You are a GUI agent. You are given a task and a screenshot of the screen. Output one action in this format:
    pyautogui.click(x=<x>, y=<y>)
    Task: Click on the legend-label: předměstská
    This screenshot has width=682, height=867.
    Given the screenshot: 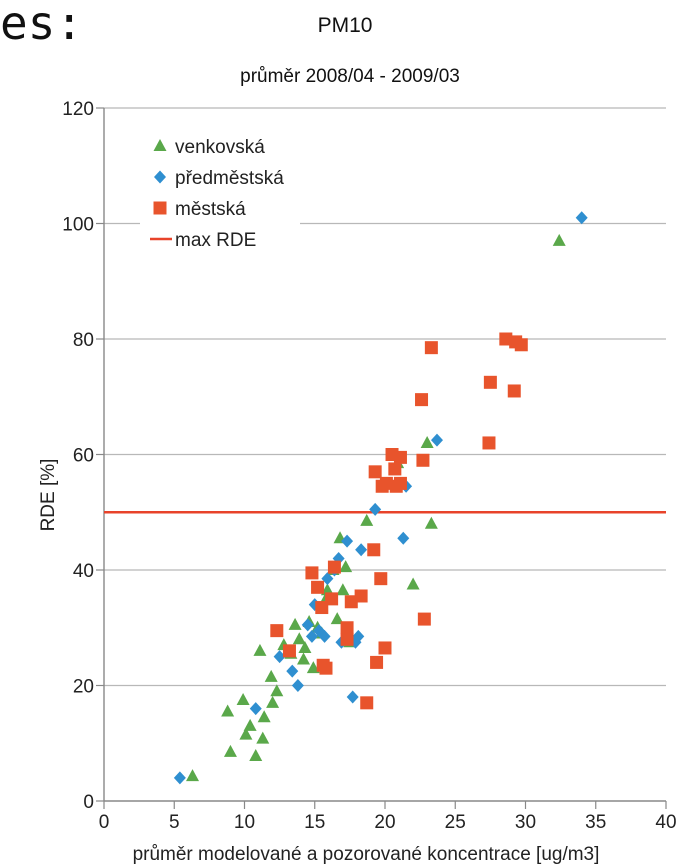 What is the action you would take?
    pyautogui.click(x=229, y=178)
    